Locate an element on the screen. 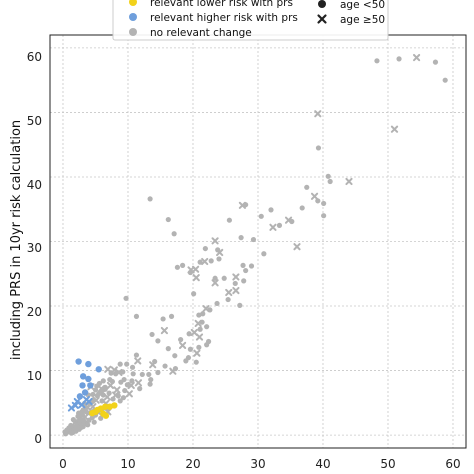  y-tick-label: 0 is located at coordinates (38, 439).